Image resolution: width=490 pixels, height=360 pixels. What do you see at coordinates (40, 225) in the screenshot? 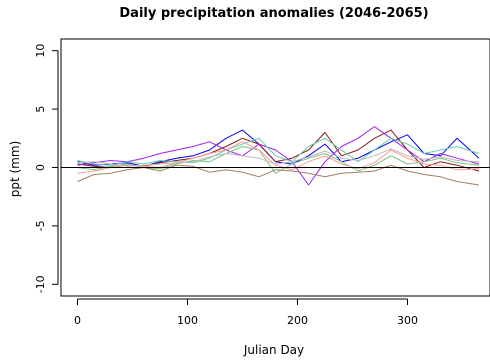
I see `y-tick-label: -5` at bounding box center [40, 225].